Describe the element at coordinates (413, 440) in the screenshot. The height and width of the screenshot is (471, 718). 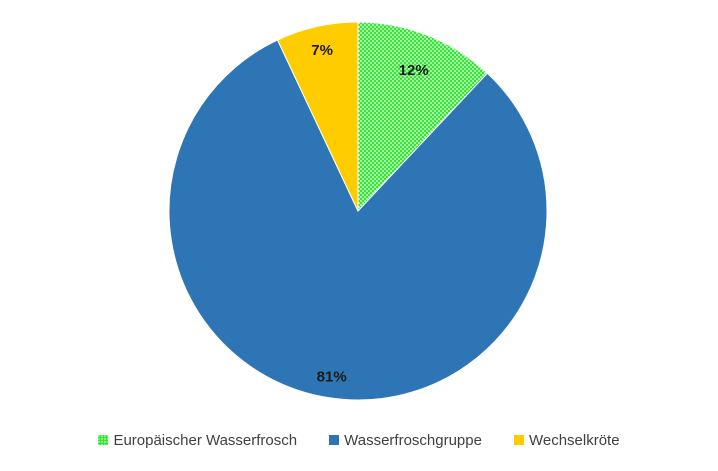
I see `legend-label: Wasserfroschgruppe` at that location.